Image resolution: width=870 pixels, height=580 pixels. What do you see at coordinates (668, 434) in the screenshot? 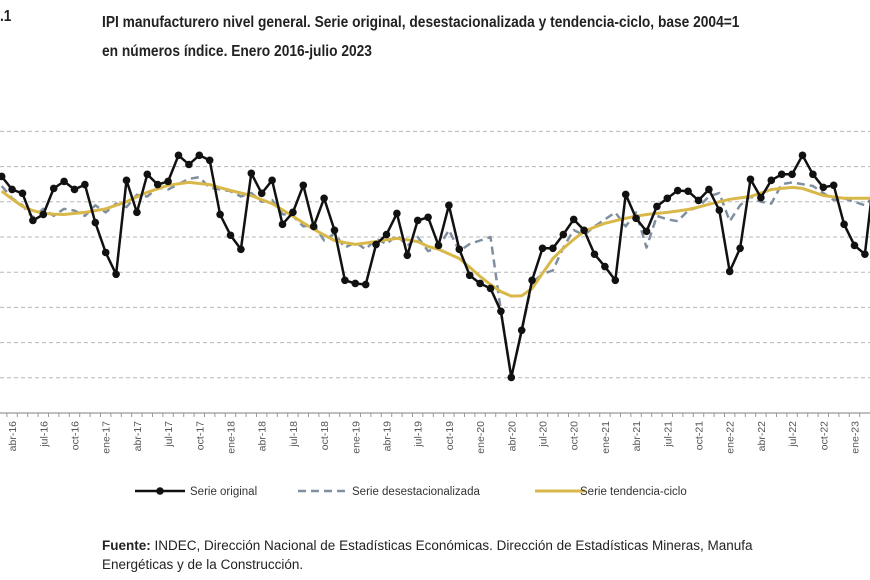
I see `x-tick-label: jul-21` at bounding box center [668, 434].